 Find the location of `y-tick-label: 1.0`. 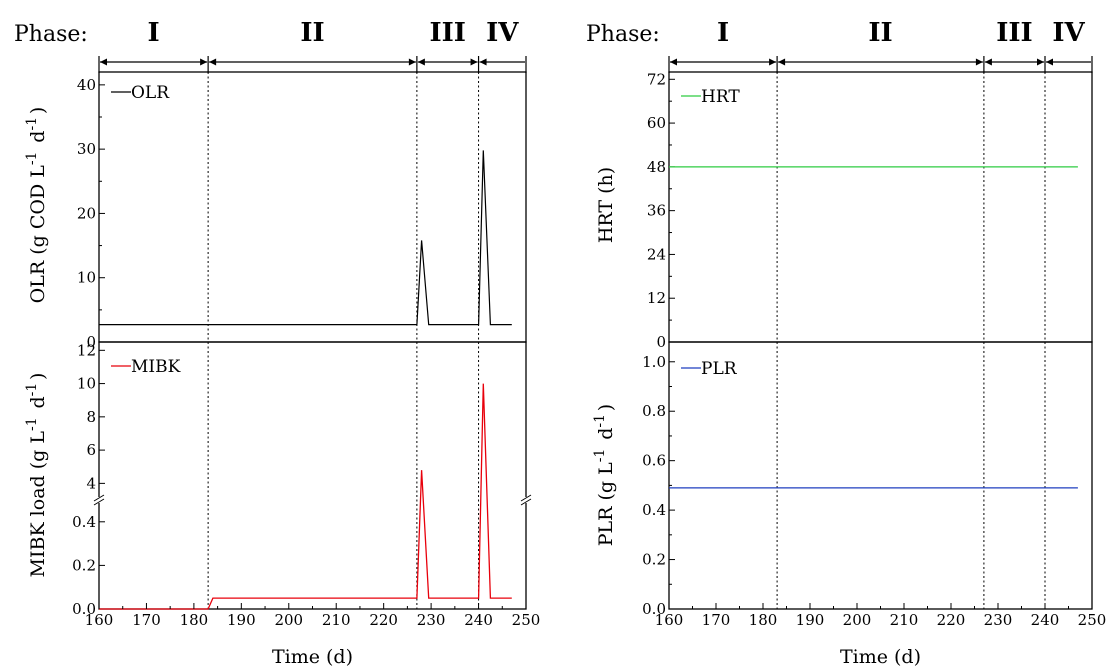

y-tick-label: 1.0 is located at coordinates (654, 362).